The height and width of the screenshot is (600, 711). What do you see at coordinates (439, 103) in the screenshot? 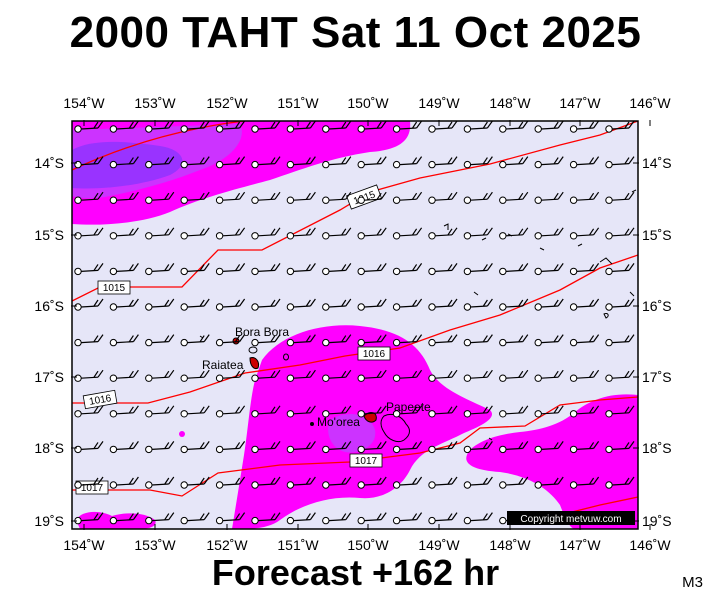
I see `x-tick-label: 149˚W` at bounding box center [439, 103].